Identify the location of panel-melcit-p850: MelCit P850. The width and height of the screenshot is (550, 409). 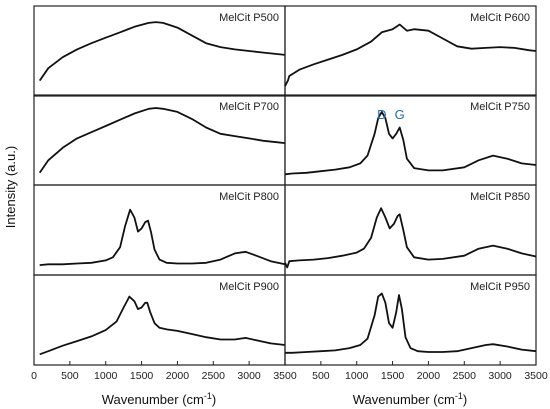
(410, 230).